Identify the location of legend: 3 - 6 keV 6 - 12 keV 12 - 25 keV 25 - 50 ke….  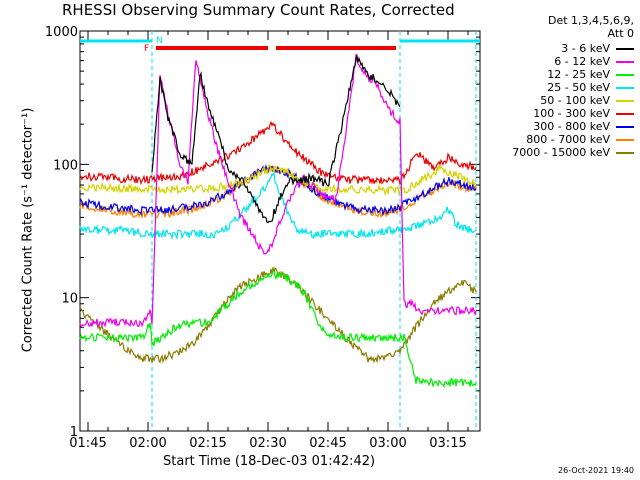
(557, 100).